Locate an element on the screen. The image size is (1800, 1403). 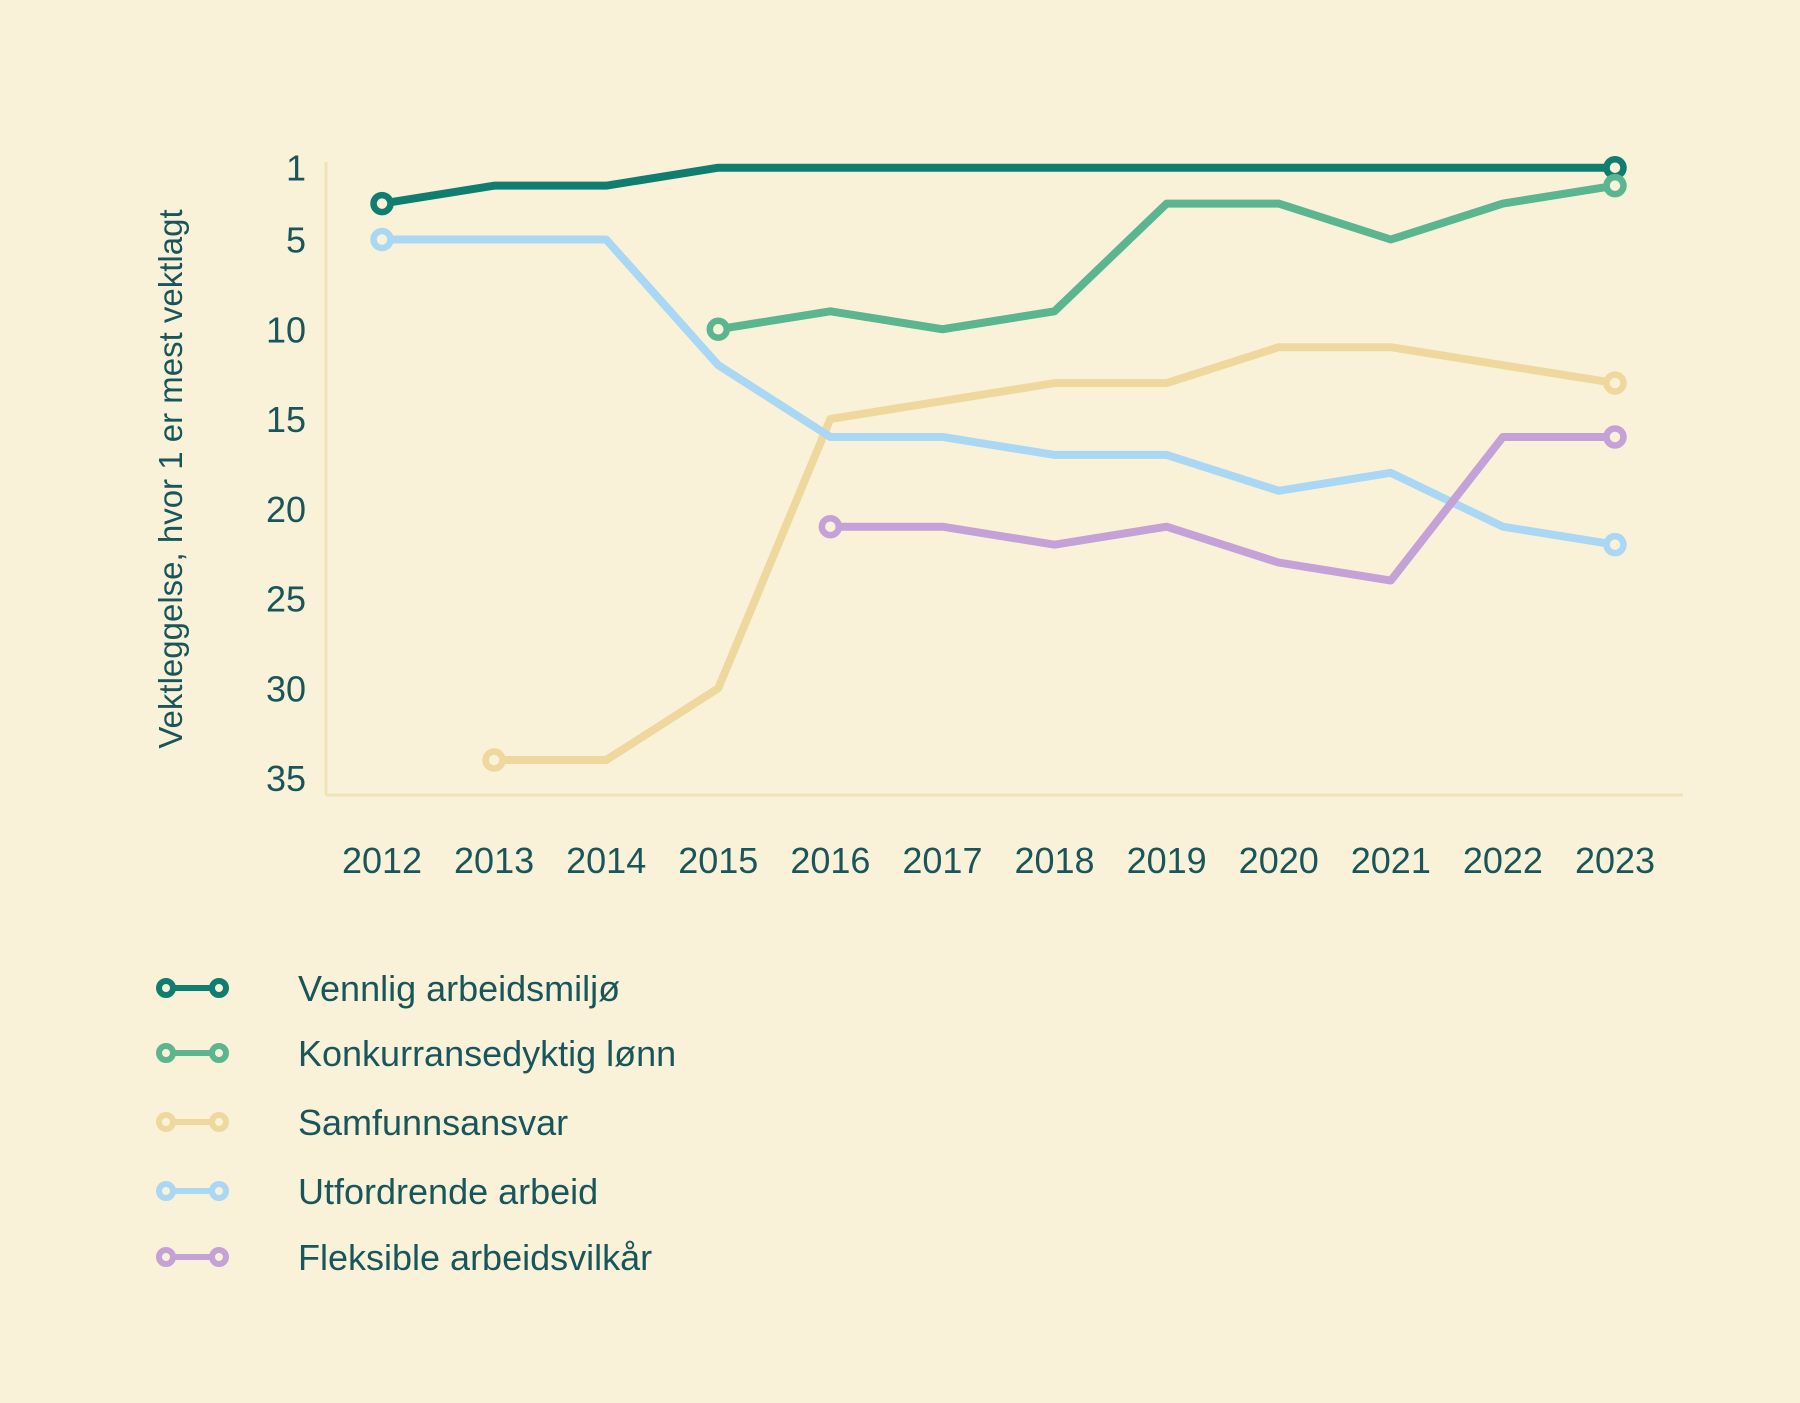
y-tick-label-10: 10 is located at coordinates (286, 329).